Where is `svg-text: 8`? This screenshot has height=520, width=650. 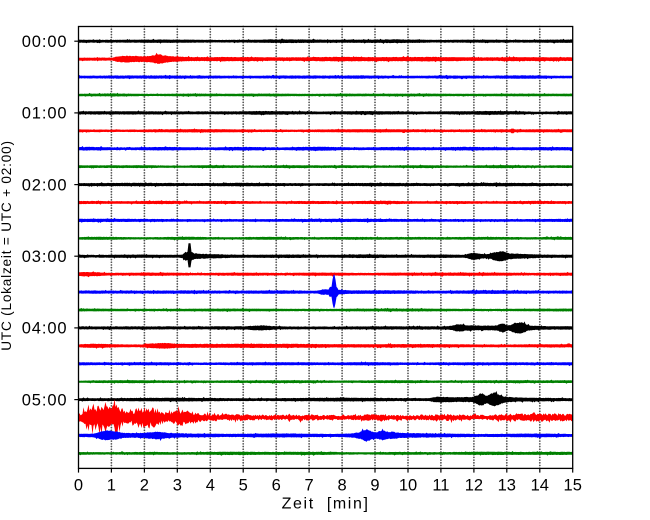
svg-text: 8 is located at coordinates (342, 485).